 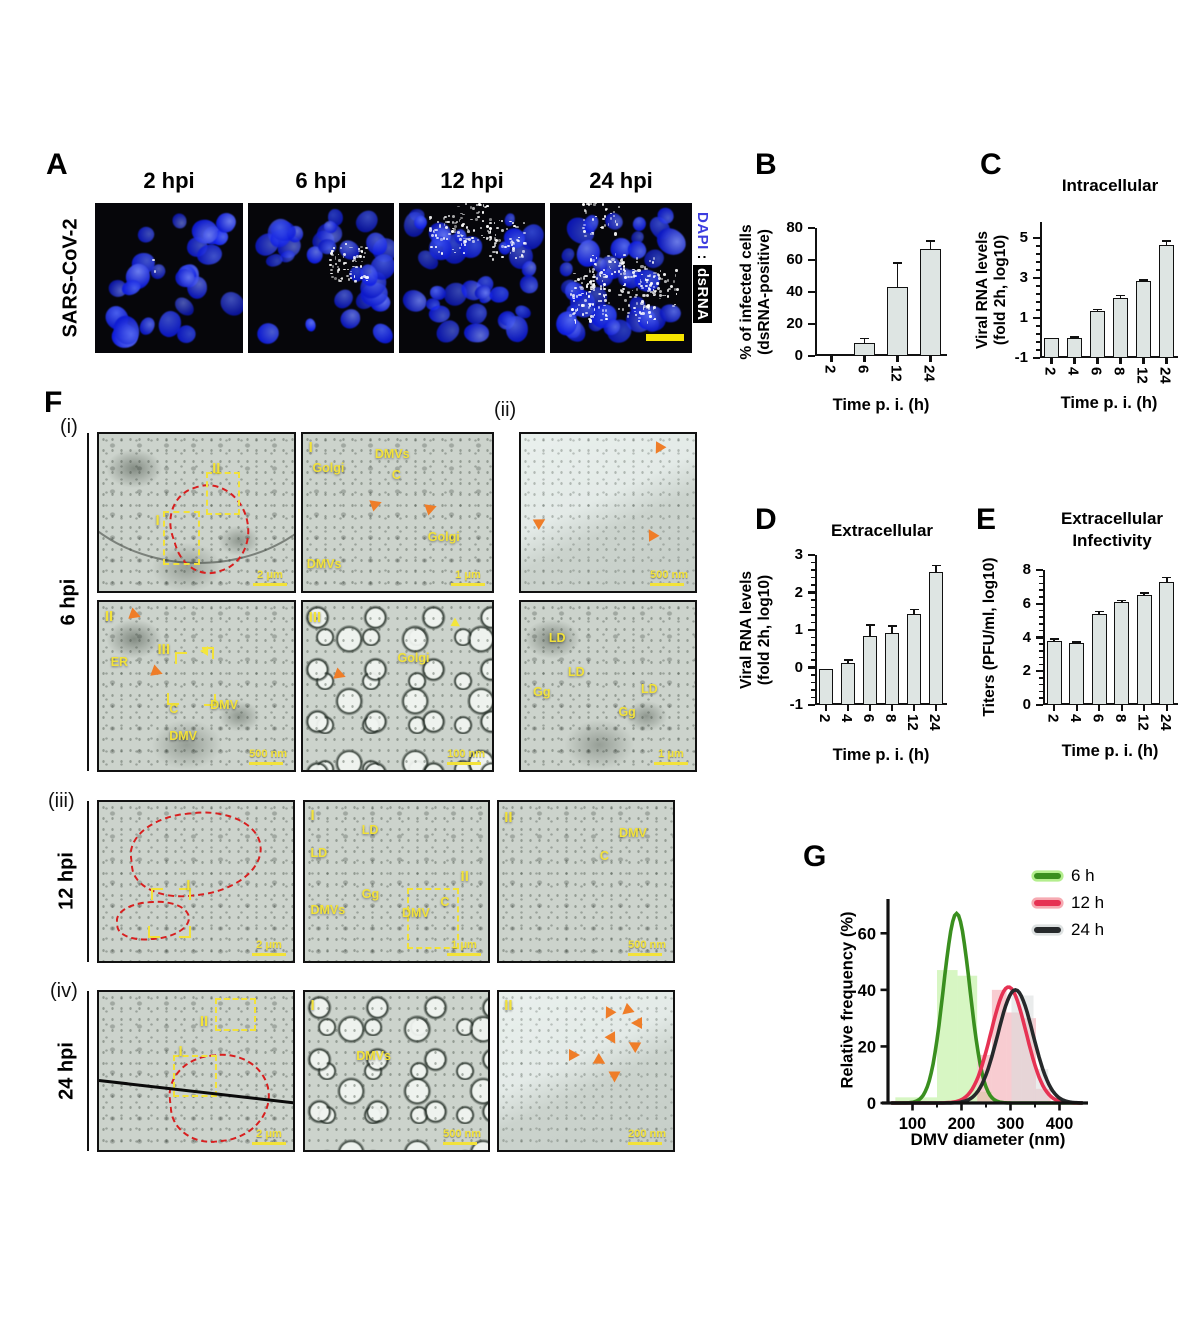 What do you see at coordinates (505, 410) in the screenshot?
I see `subpanel-ii-marker: (ii)` at bounding box center [505, 410].